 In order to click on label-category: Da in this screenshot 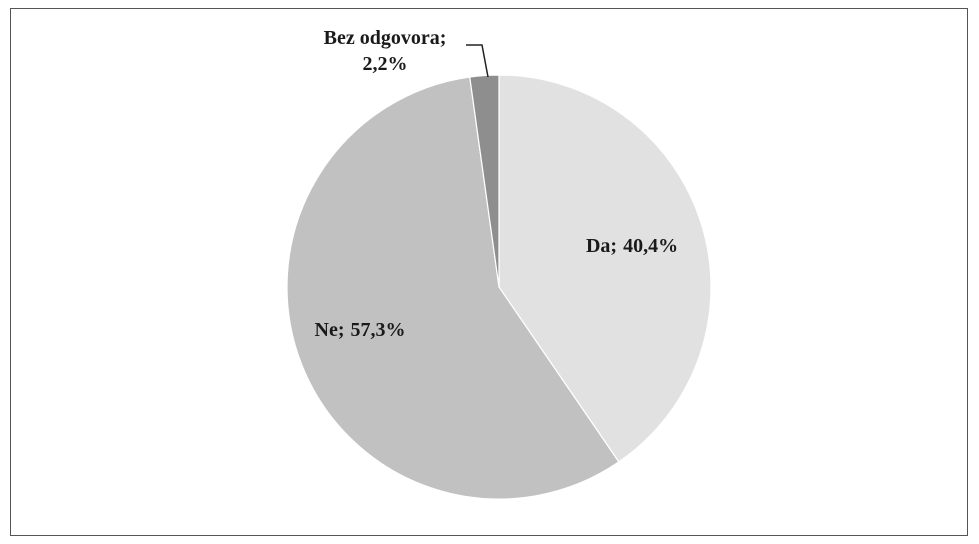, I will do `click(598, 246)`.